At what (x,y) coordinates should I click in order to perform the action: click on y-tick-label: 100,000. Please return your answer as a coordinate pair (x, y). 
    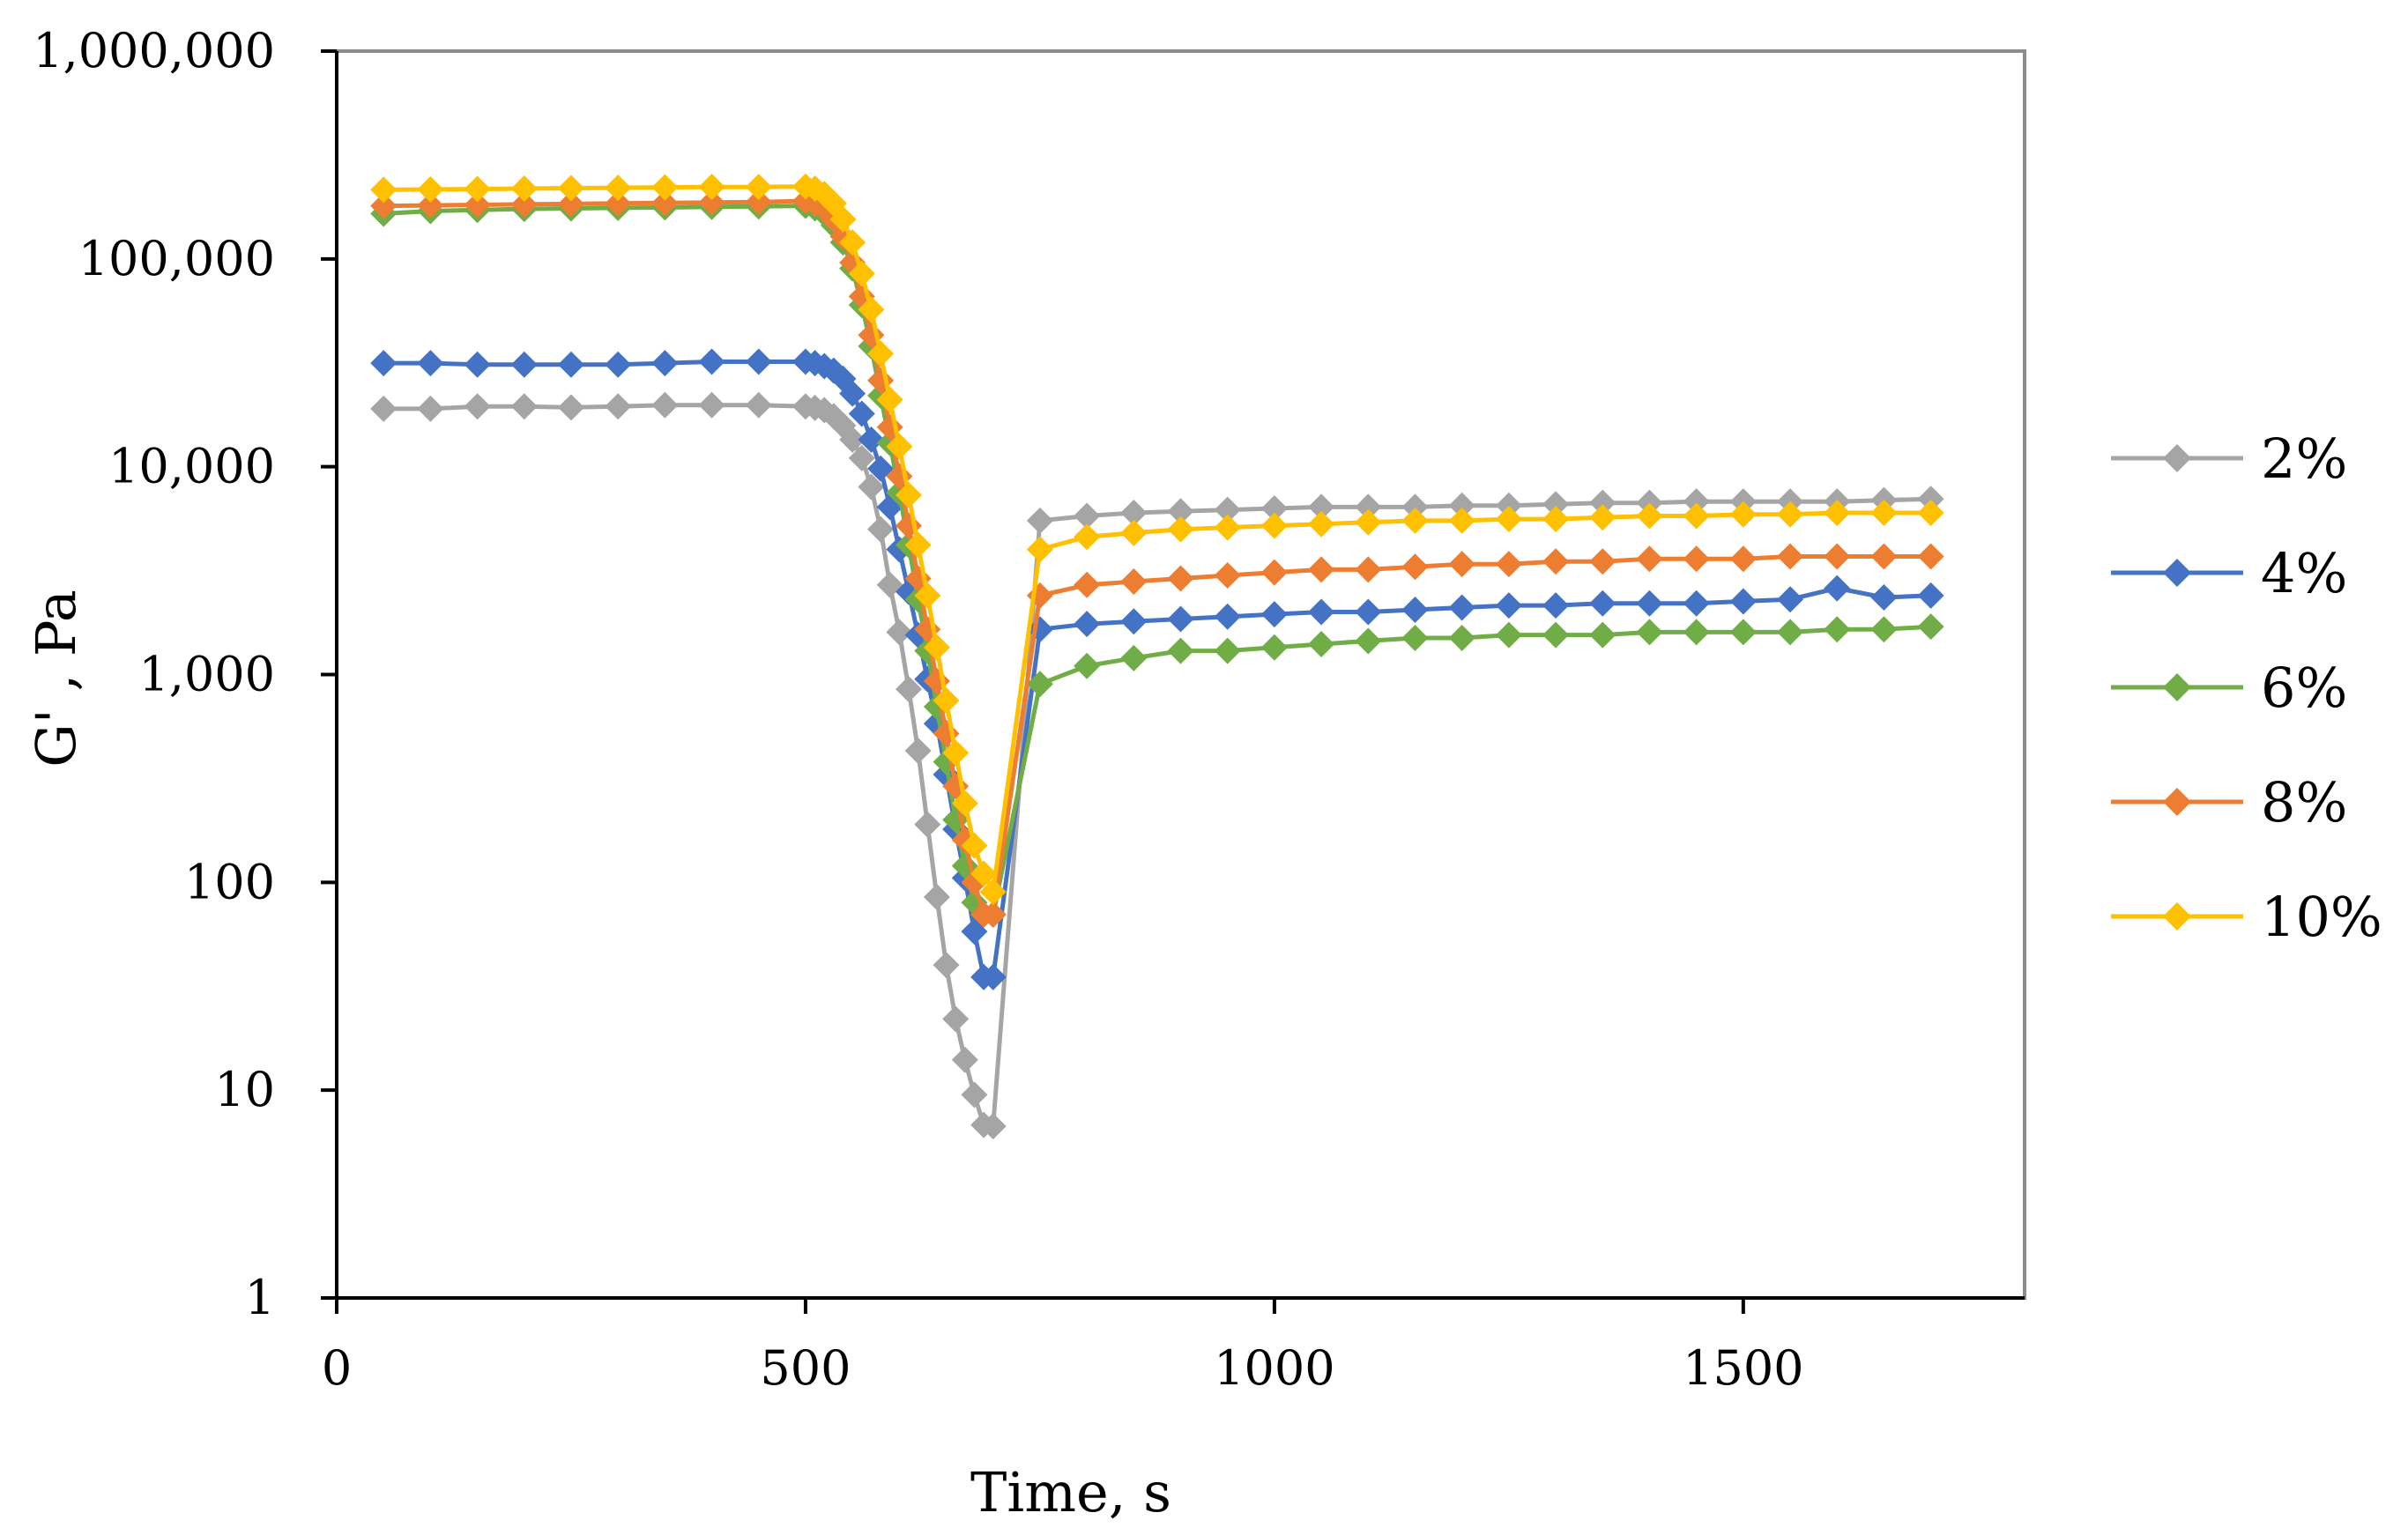
    Looking at the image, I should click on (176, 258).